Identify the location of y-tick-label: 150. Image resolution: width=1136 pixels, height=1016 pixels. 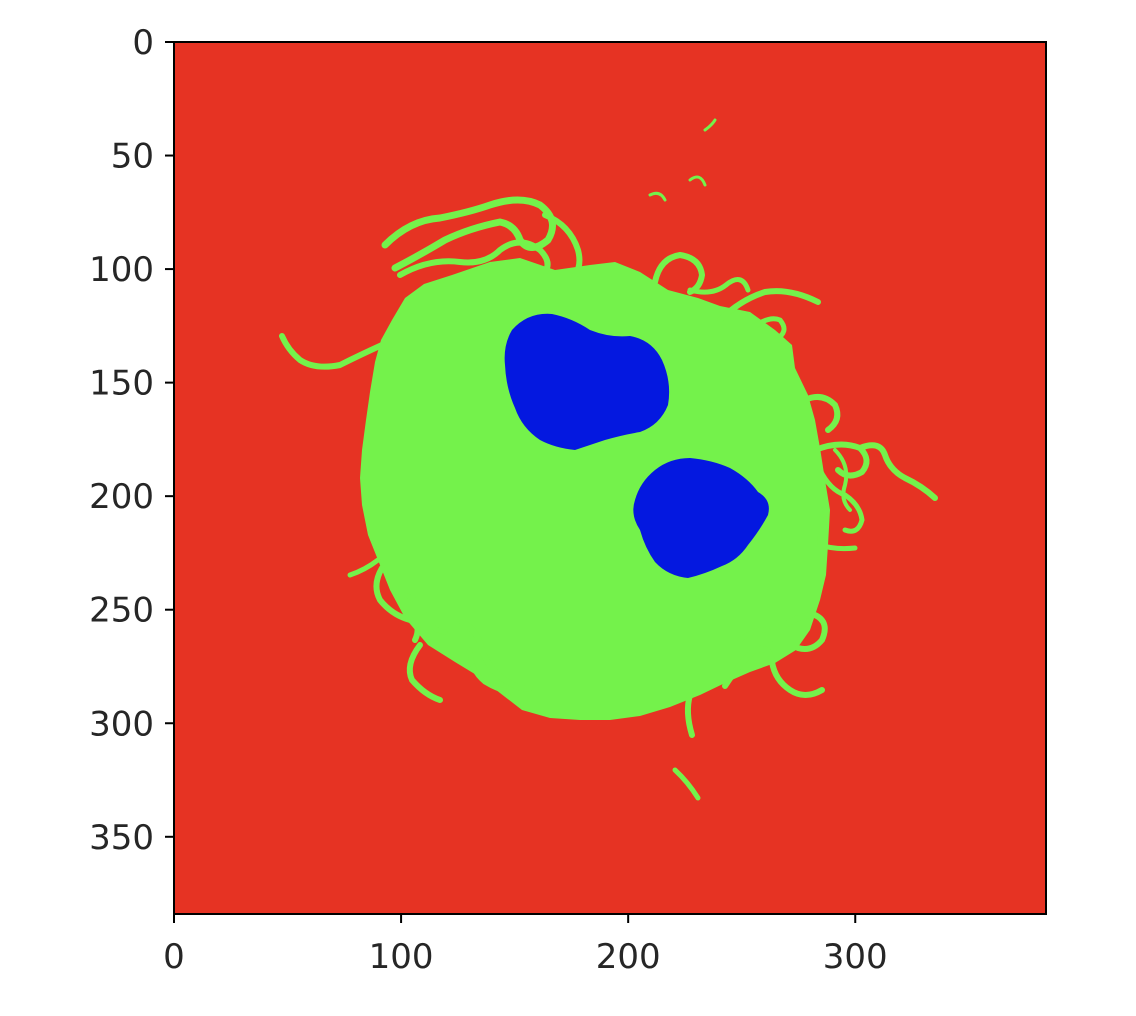
(121, 384).